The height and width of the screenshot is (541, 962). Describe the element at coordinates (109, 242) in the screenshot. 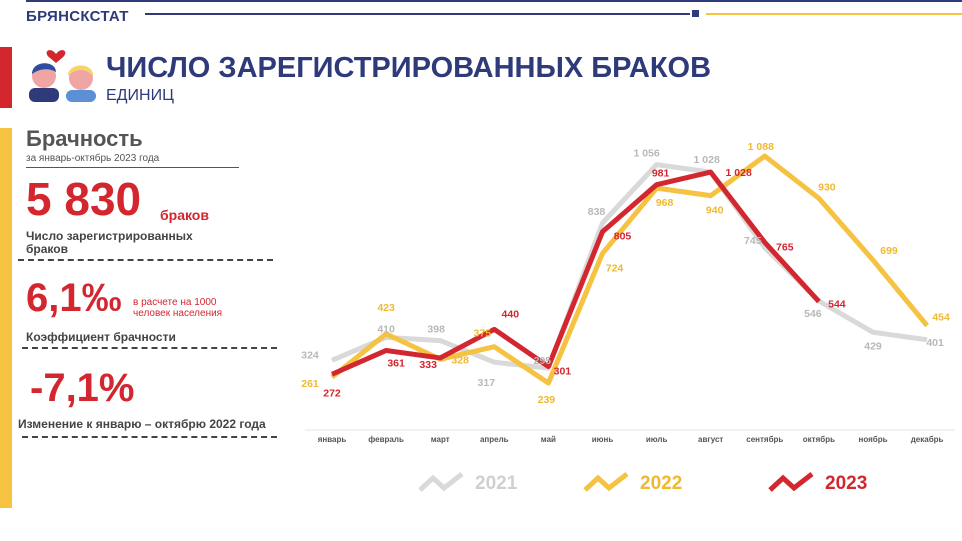

I see `total-label: Число зарегистрированных браков` at that location.